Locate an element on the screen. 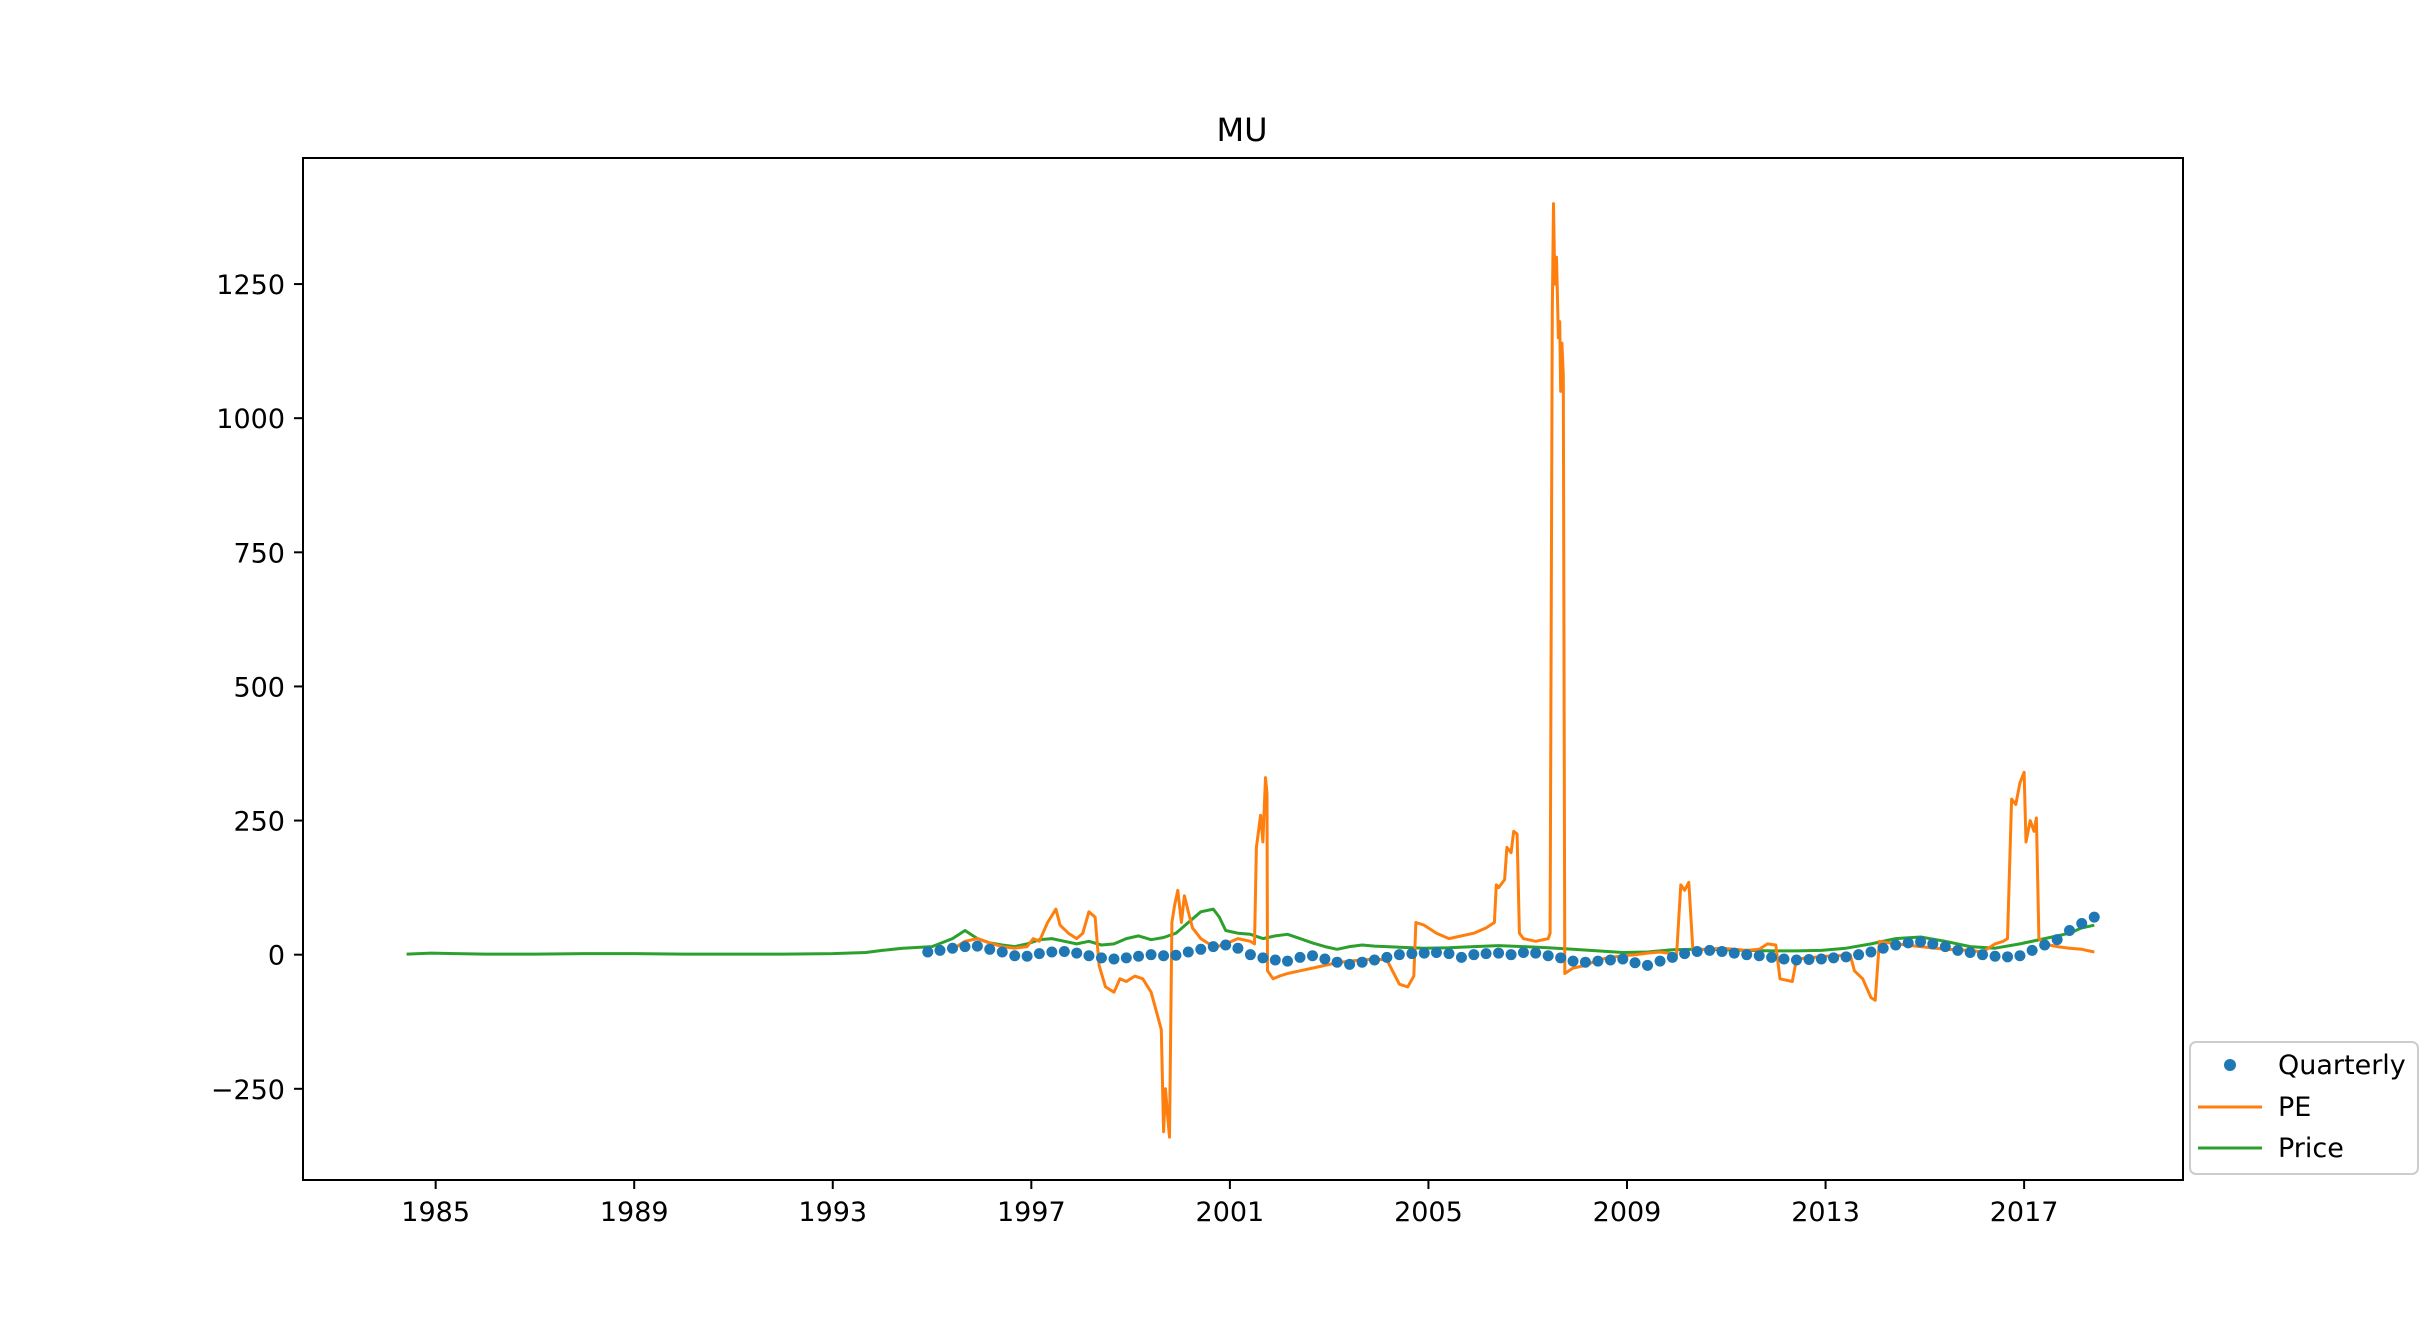 This screenshot has height=1326, width=2424. legend-box is located at coordinates (2304, 1108).